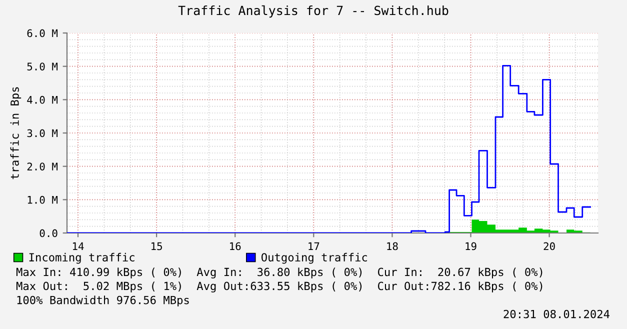  What do you see at coordinates (557, 314) in the screenshot?
I see `text: 20:31 08.01.2024` at bounding box center [557, 314].